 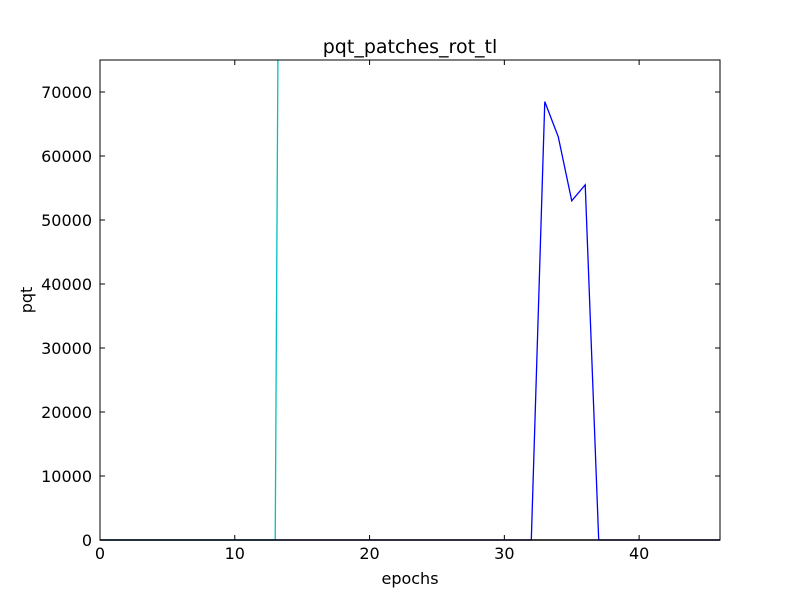 I want to click on y-tick-label: 70000, so click(x=66, y=92).